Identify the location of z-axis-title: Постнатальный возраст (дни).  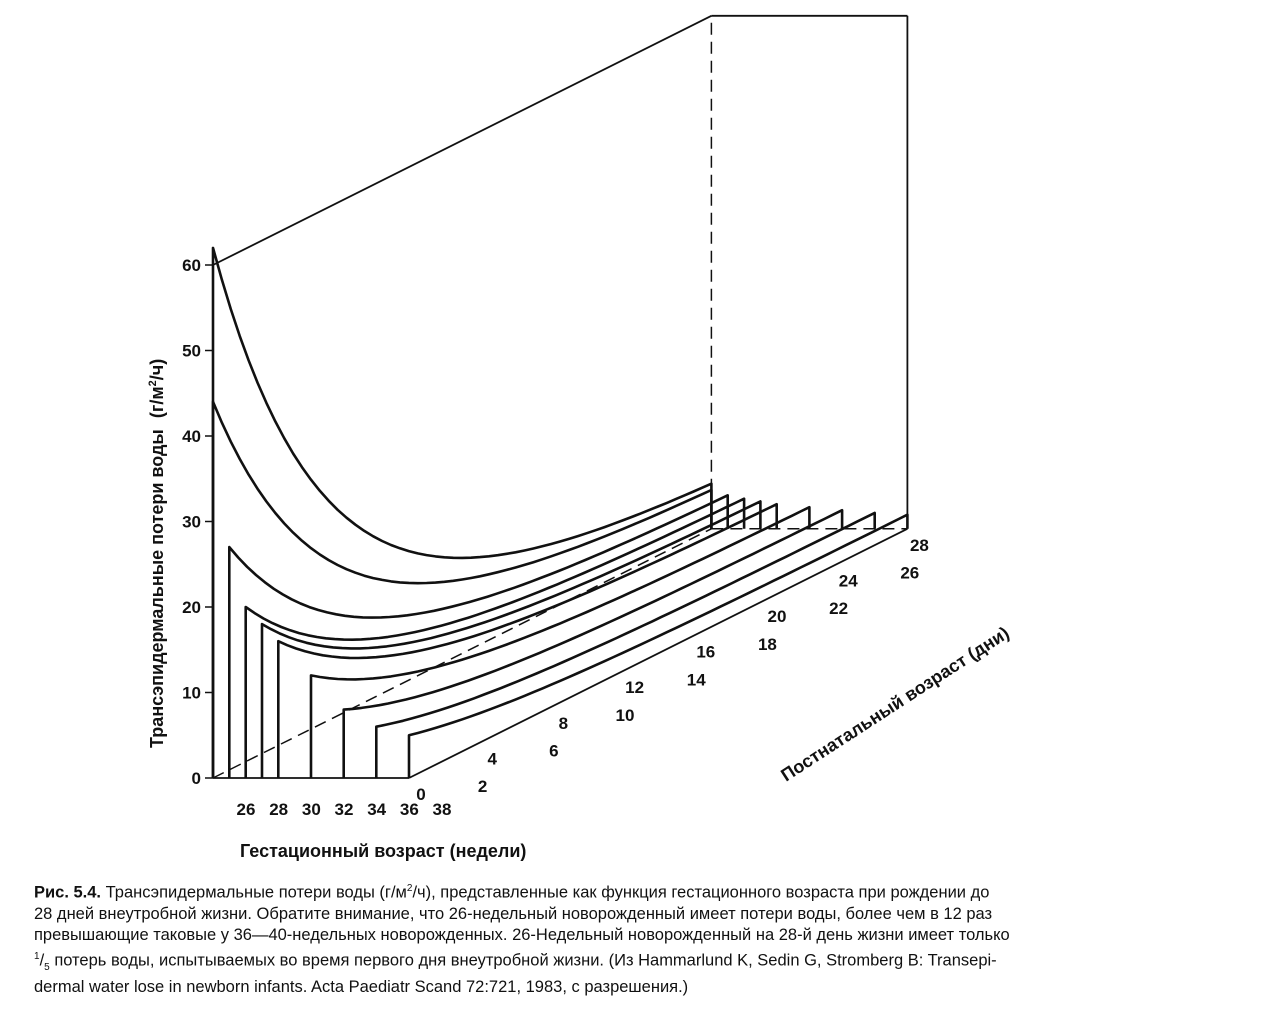
(894, 704).